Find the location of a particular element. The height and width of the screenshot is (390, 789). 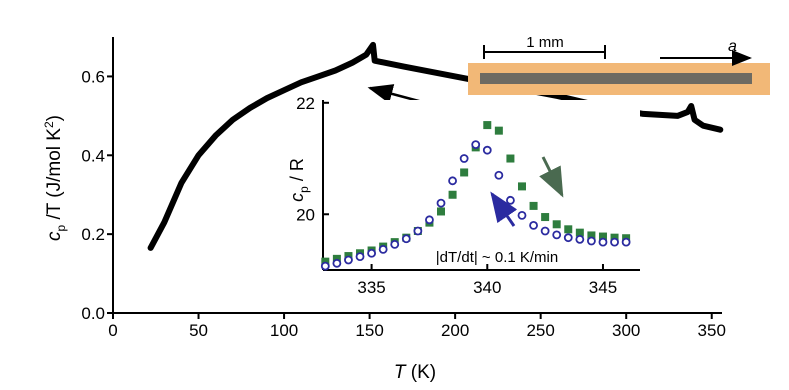

heating-arrow is located at coordinates (551, 177).